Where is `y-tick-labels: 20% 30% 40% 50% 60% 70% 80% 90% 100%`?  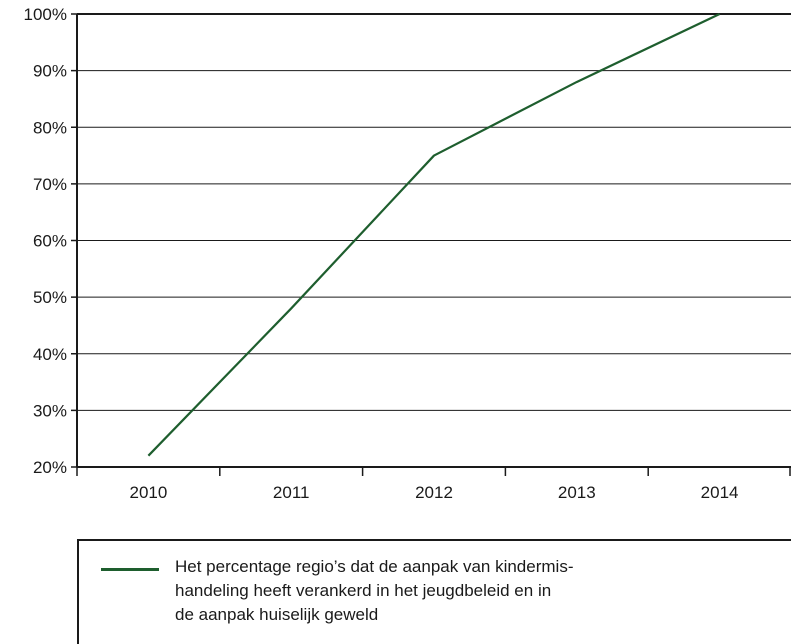
y-tick-labels: 20% 30% 40% 50% 60% 70% 80% 90% 100% is located at coordinates (45, 241).